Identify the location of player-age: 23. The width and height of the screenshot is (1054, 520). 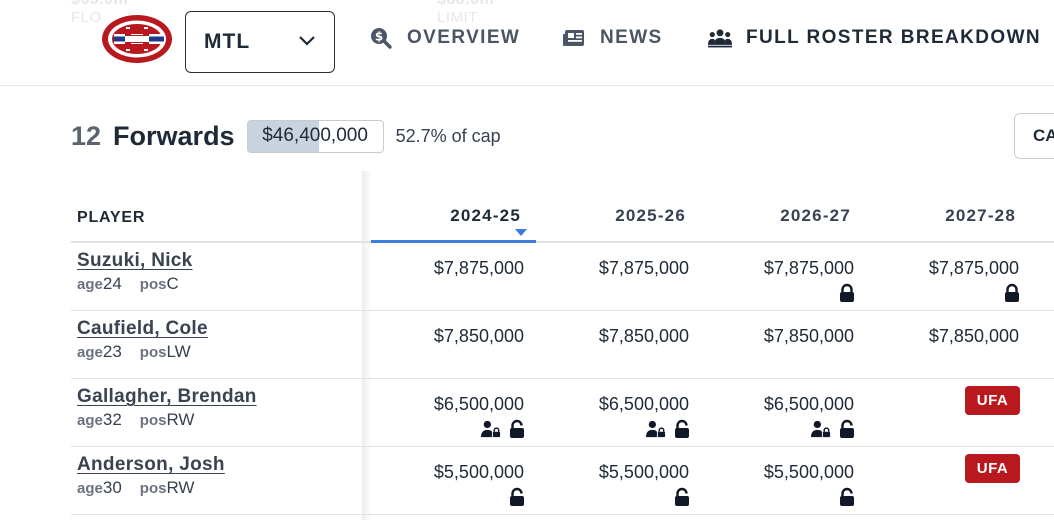
(112, 351).